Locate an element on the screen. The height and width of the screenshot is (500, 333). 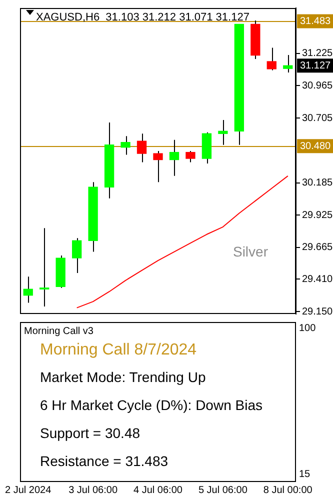
y-tick-label: 30.965 is located at coordinates (317, 86).